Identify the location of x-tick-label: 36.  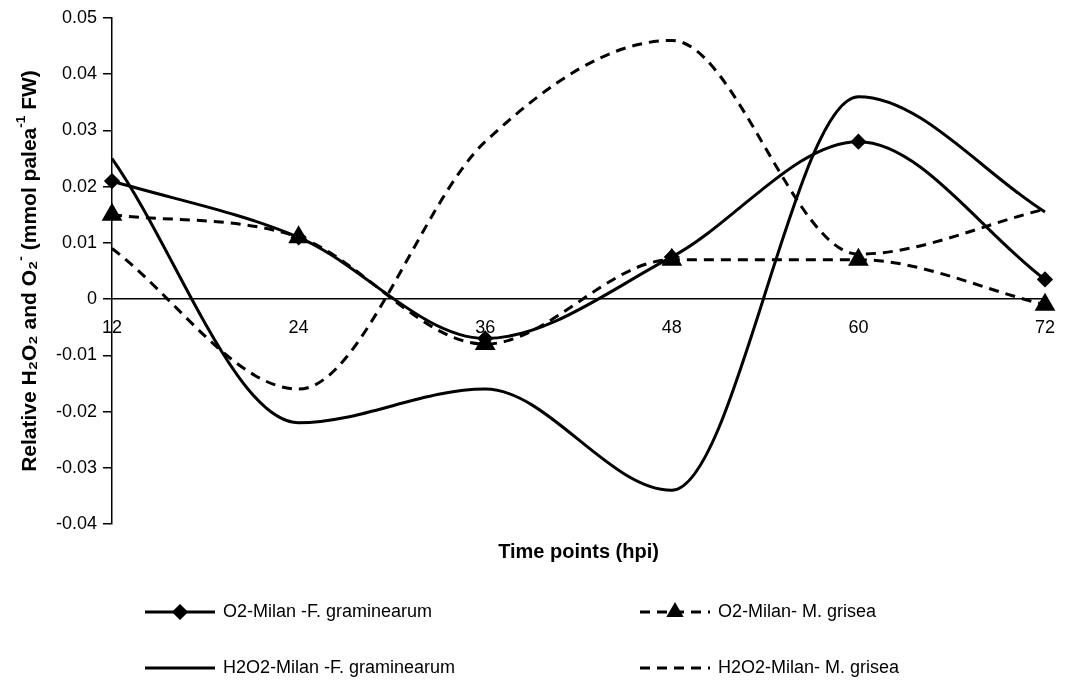
(485, 326).